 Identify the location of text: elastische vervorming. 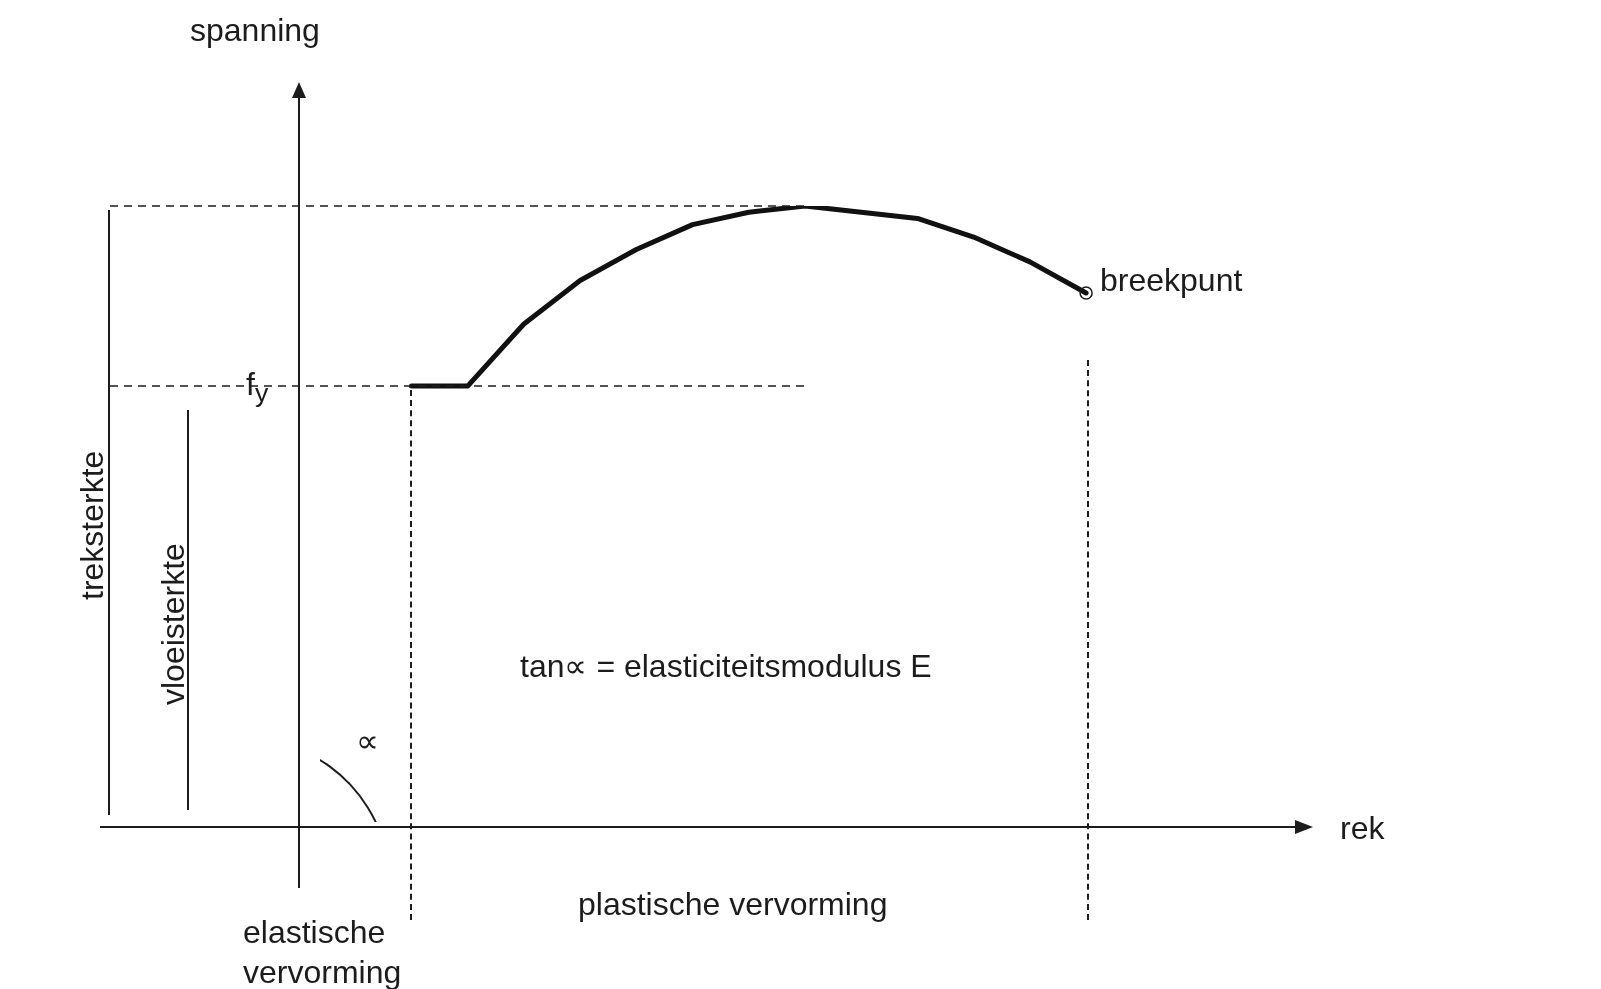
(323, 951).